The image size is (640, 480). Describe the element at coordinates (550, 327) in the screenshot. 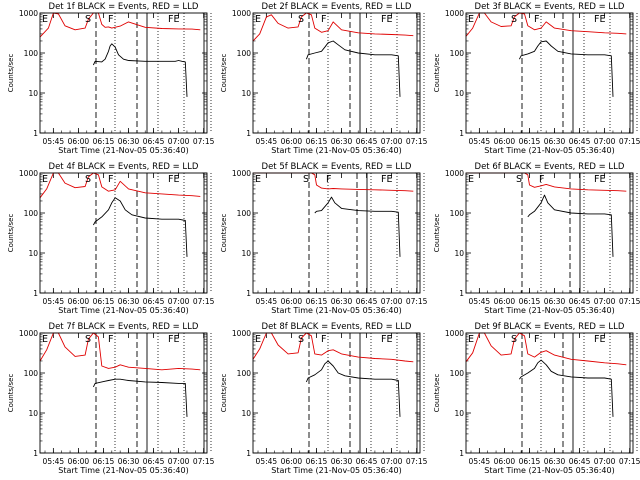

I see `panel-title: Det 9f BLACK = Events, RED = LLD` at that location.